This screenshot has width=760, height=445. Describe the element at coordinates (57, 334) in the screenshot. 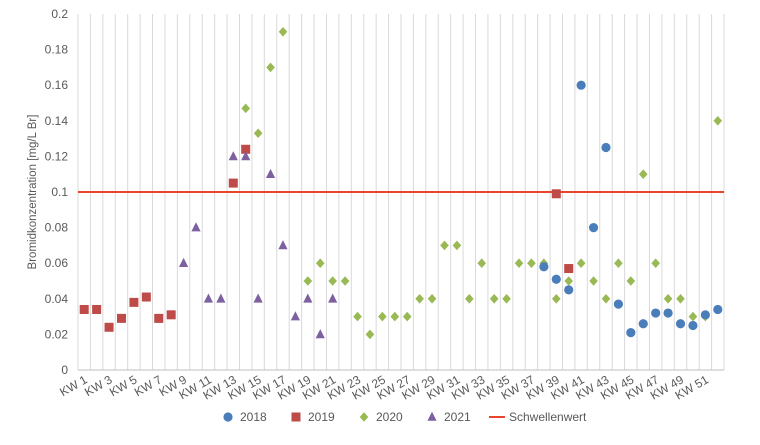

I see `y-tick-label: 0.02` at that location.